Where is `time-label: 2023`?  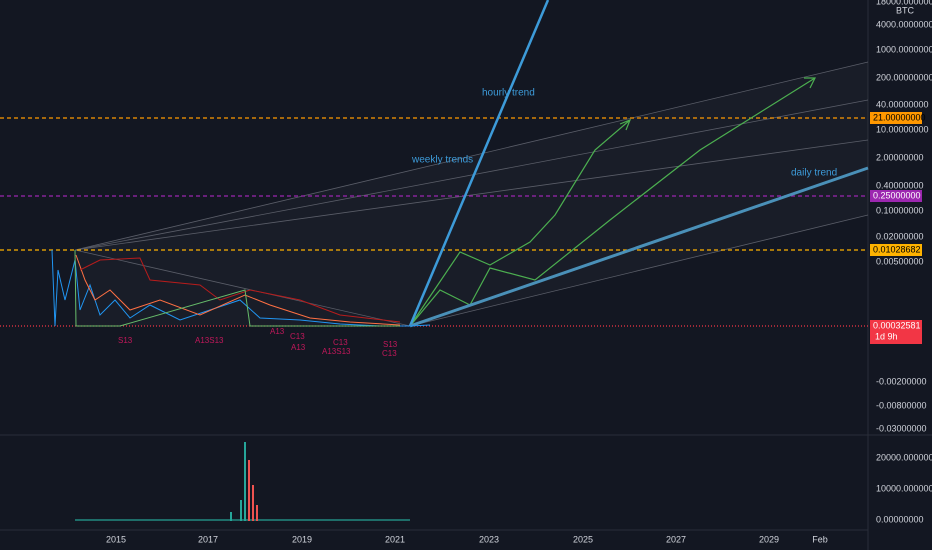 time-label: 2023 is located at coordinates (489, 539).